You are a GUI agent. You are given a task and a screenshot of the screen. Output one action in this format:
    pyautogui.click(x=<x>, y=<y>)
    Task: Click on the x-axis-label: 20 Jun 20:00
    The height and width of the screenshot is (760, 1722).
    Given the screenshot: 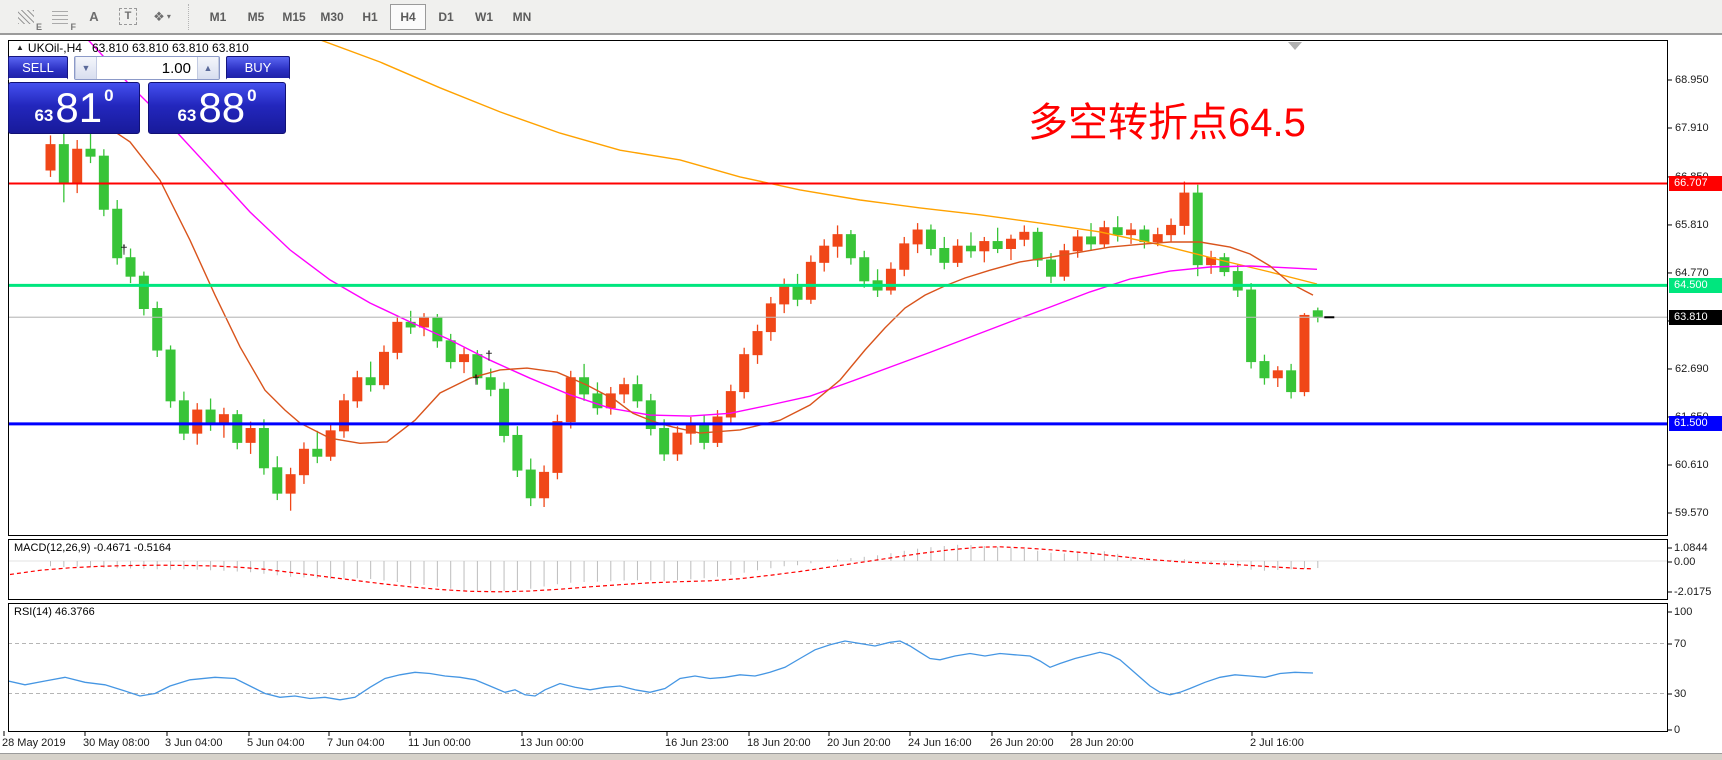 What is the action you would take?
    pyautogui.click(x=859, y=743)
    